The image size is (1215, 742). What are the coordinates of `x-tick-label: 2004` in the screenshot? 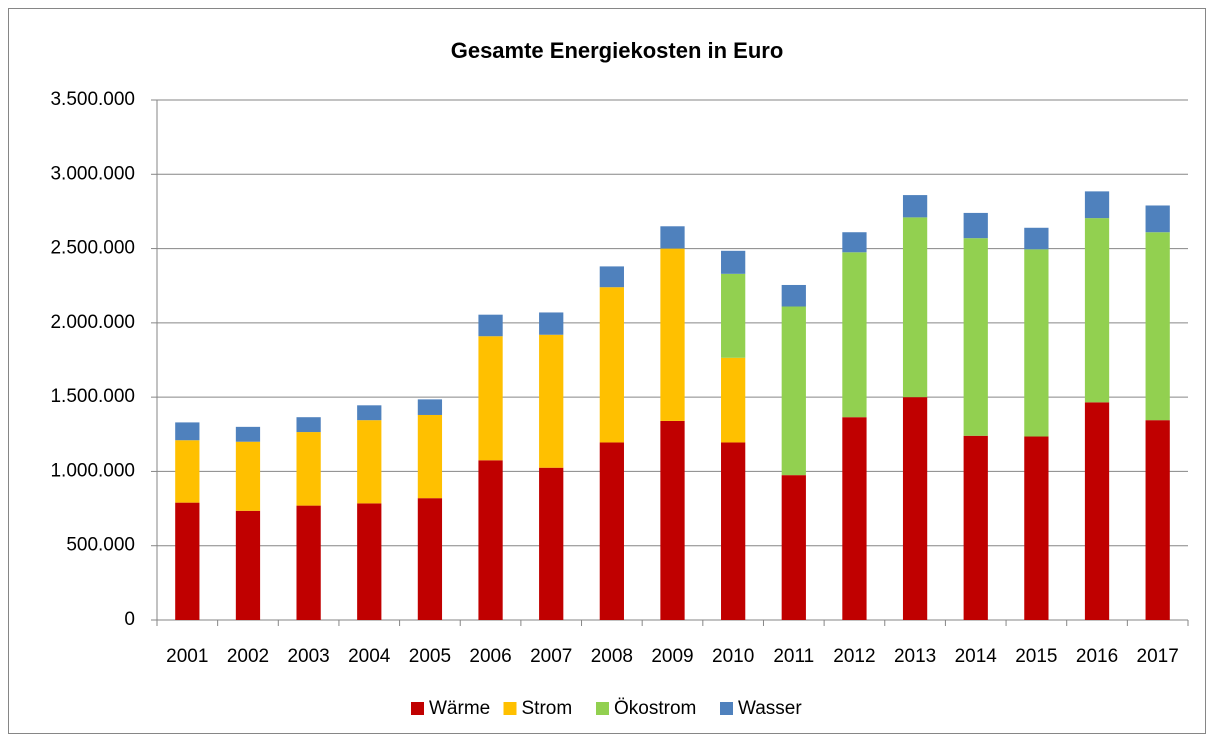 It's located at (369, 656).